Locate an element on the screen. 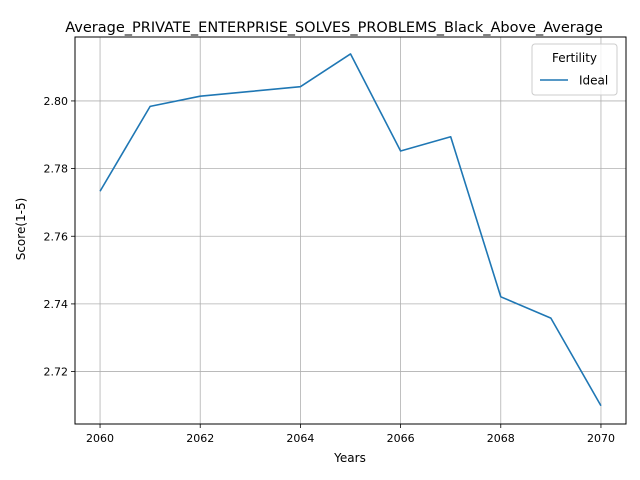 The height and width of the screenshot is (480, 640). x-axis-label: Years is located at coordinates (349, 458).